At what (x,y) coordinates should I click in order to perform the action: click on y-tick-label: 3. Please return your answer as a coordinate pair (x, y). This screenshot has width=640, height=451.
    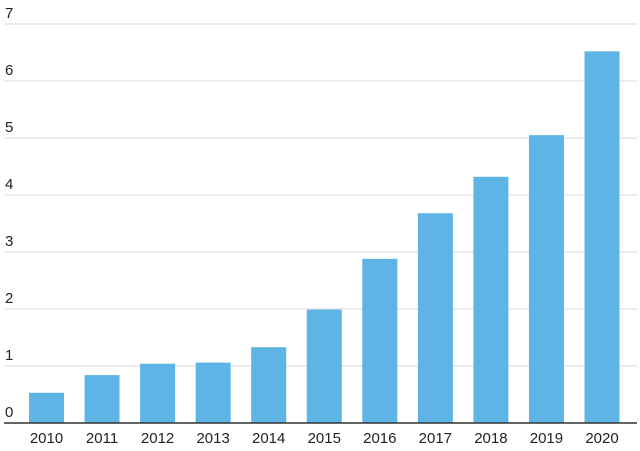
    Looking at the image, I should click on (9, 241).